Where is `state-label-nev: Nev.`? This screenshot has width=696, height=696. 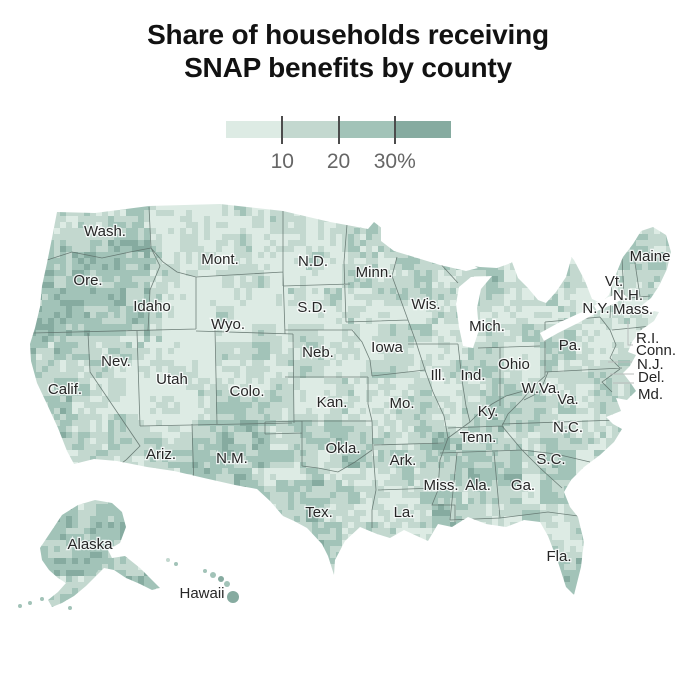 state-label-nev: Nev. is located at coordinates (116, 361).